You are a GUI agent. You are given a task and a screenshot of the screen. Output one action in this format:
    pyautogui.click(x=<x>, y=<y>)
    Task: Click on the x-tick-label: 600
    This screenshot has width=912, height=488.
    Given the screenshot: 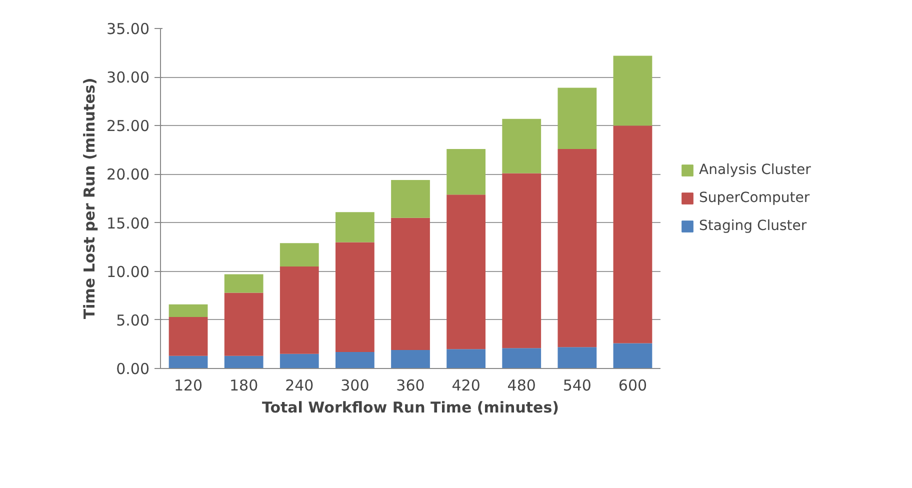 What is the action you would take?
    pyautogui.click(x=633, y=385)
    